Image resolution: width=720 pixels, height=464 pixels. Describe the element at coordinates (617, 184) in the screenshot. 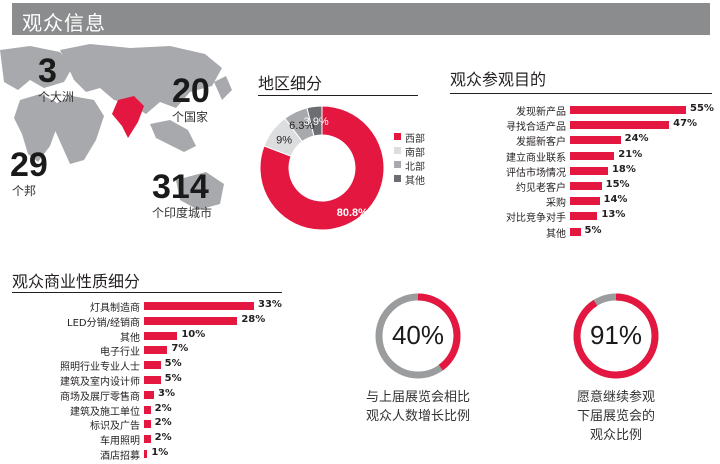

I see `bar-value-label: 15%` at that location.